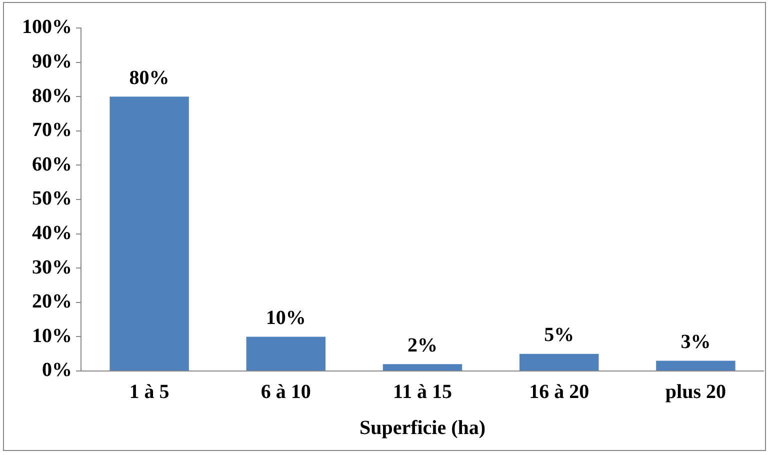 Image resolution: width=771 pixels, height=455 pixels. Describe the element at coordinates (47, 27) in the screenshot. I see `y-tick-label: 100%` at that location.